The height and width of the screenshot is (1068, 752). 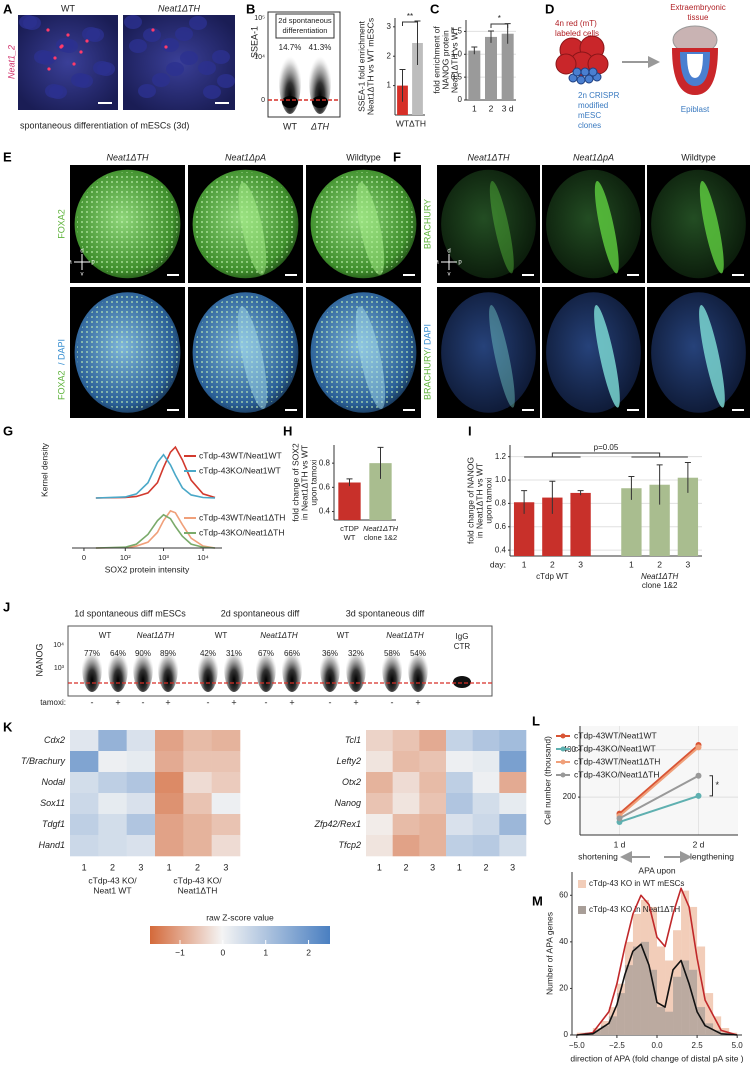 What do you see at coordinates (695, 66) in the screenshot?
I see `cavity` at bounding box center [695, 66].